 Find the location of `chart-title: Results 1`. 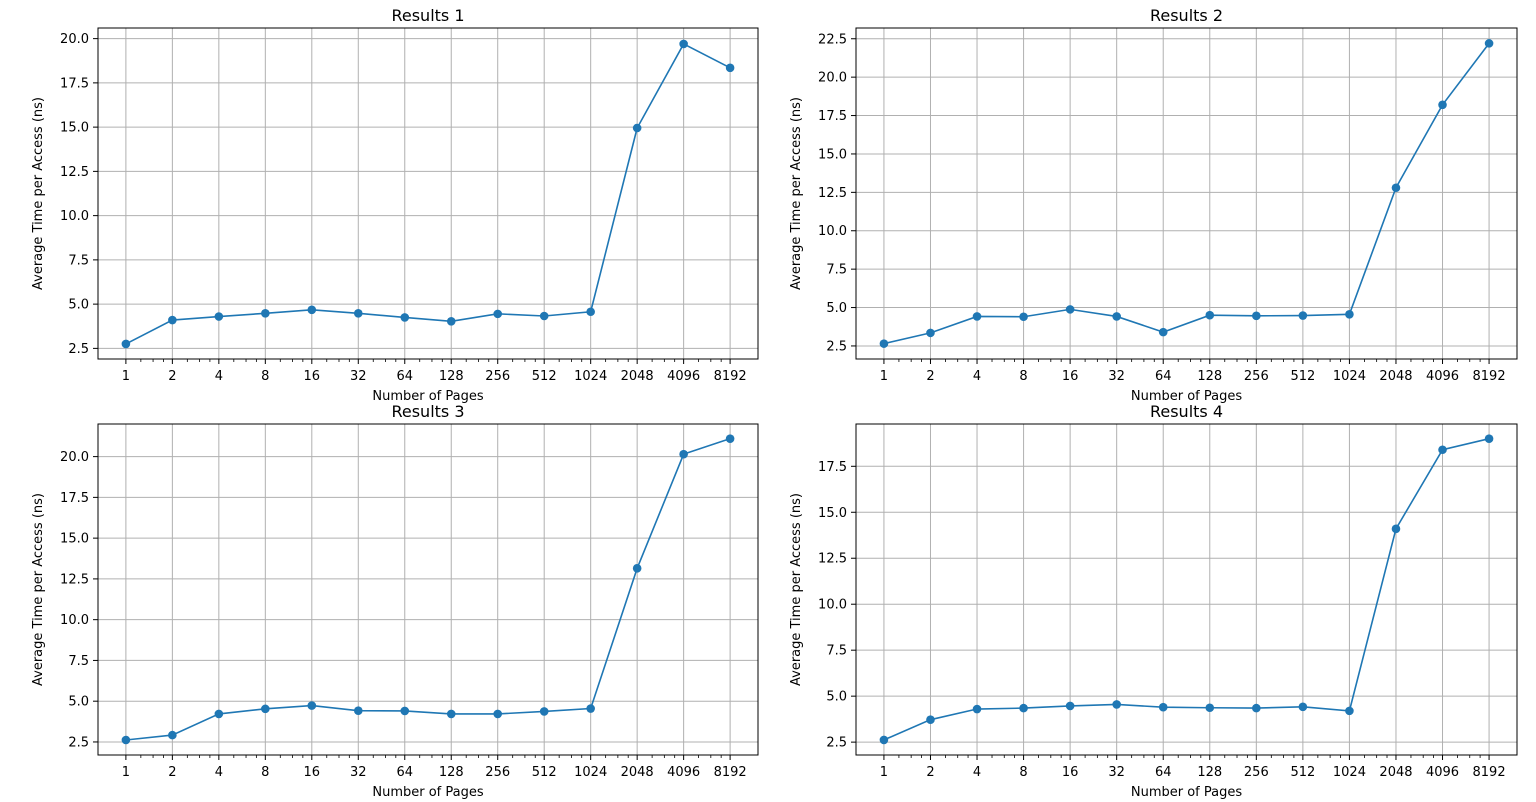

chart-title: Results 1 is located at coordinates (427, 15).